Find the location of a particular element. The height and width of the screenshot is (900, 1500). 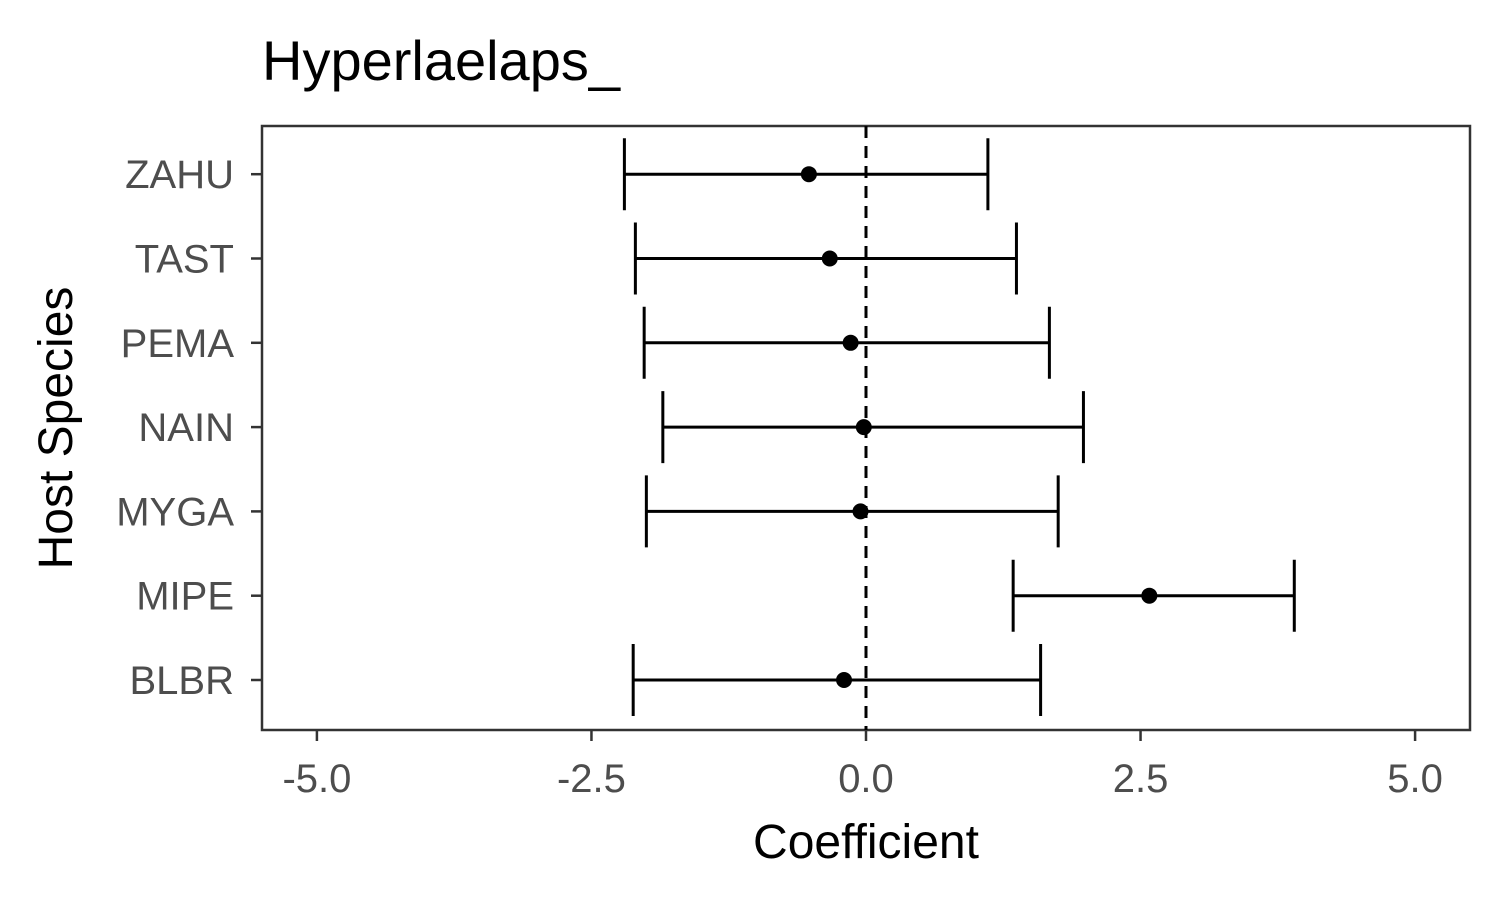

x-tick-label: 0.0 is located at coordinates (866, 779).